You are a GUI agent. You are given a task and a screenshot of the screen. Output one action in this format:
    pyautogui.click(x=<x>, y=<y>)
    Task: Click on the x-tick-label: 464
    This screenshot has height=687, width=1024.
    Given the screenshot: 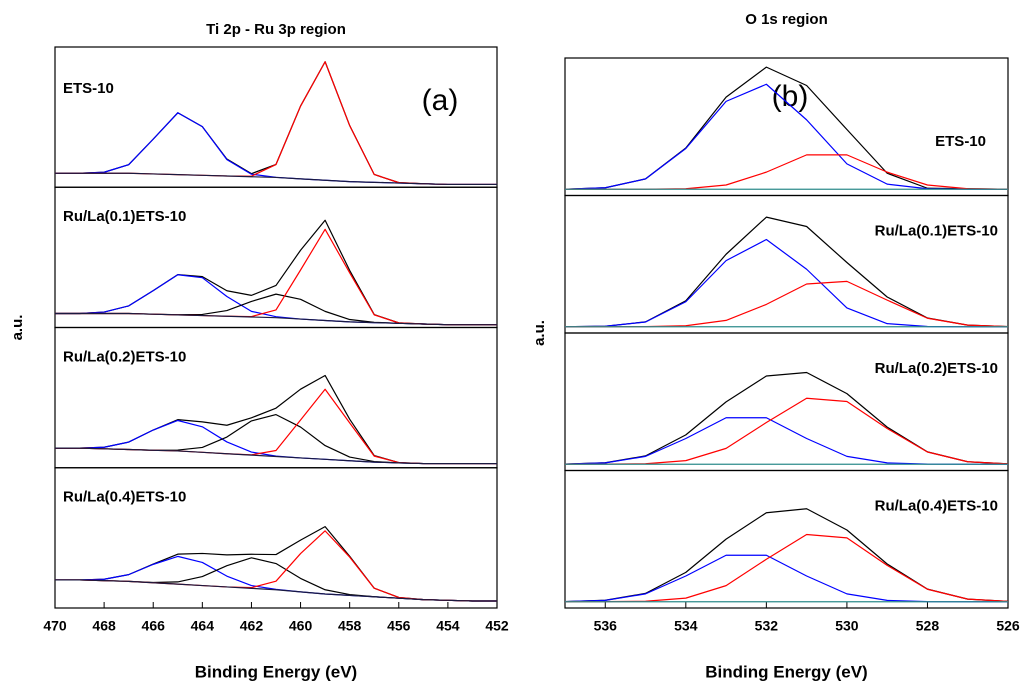 What is the action you would take?
    pyautogui.click(x=203, y=626)
    